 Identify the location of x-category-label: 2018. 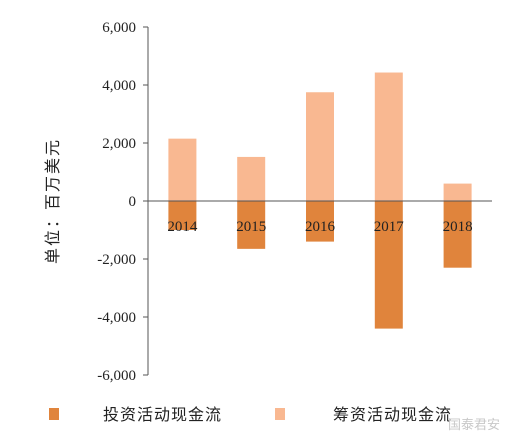
(458, 227).